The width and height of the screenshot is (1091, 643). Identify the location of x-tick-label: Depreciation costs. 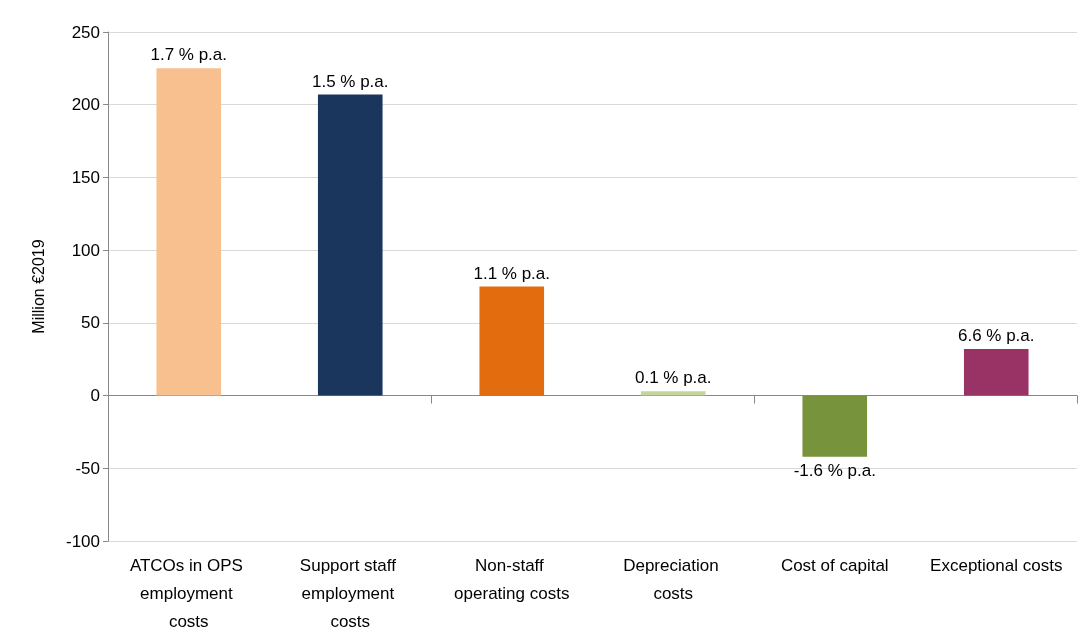
(673, 579).